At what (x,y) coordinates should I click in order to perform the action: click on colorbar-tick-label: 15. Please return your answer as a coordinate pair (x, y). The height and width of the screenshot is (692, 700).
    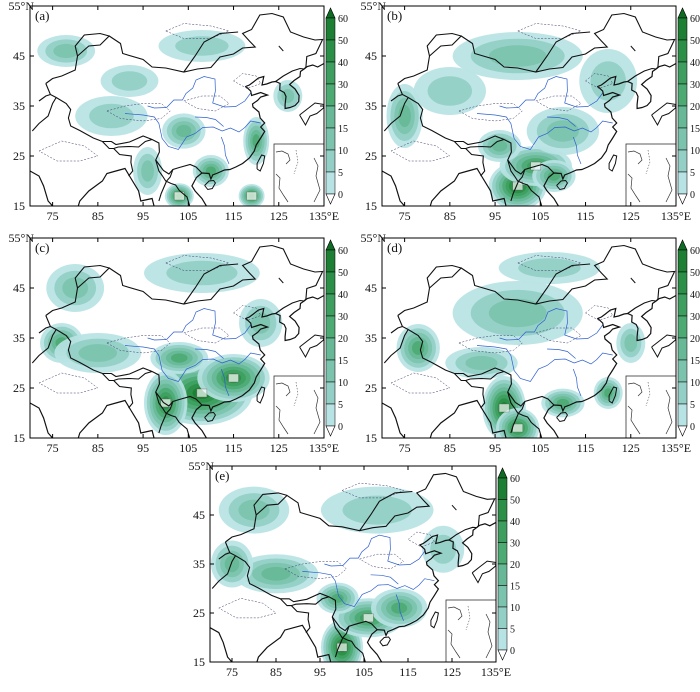
    Looking at the image, I should click on (695, 129).